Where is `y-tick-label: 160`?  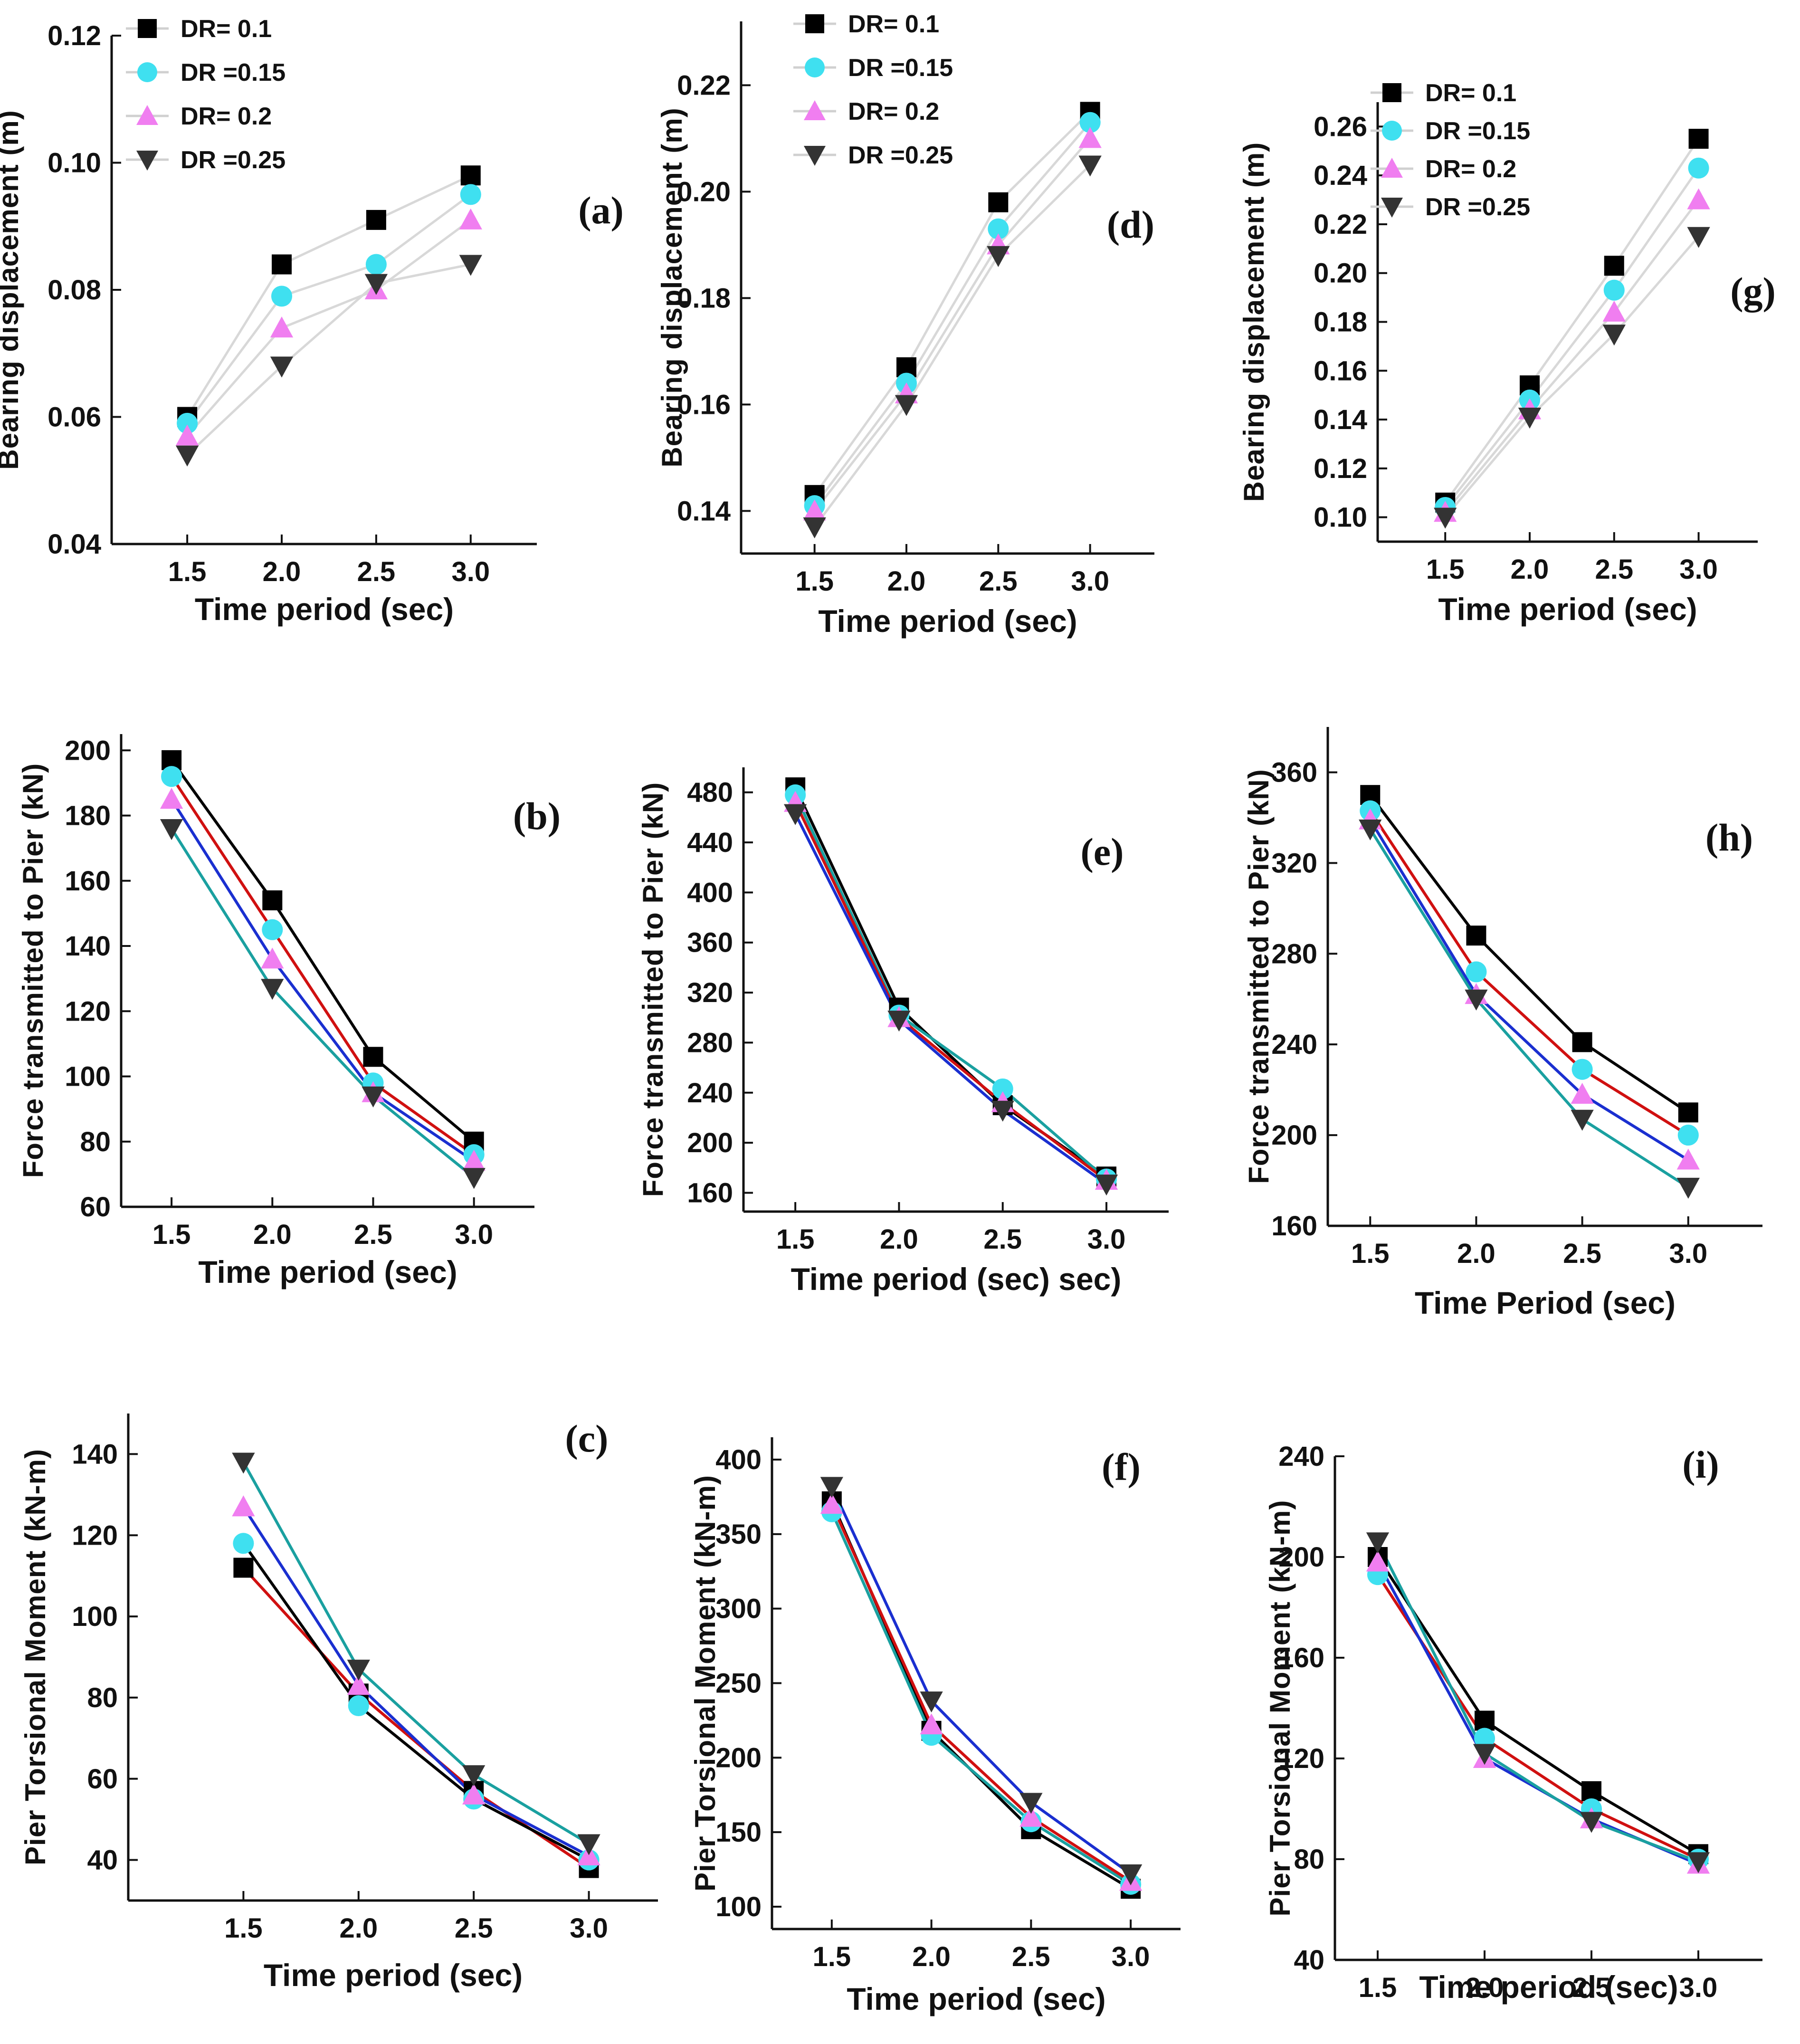 y-tick-label: 160 is located at coordinates (710, 1193).